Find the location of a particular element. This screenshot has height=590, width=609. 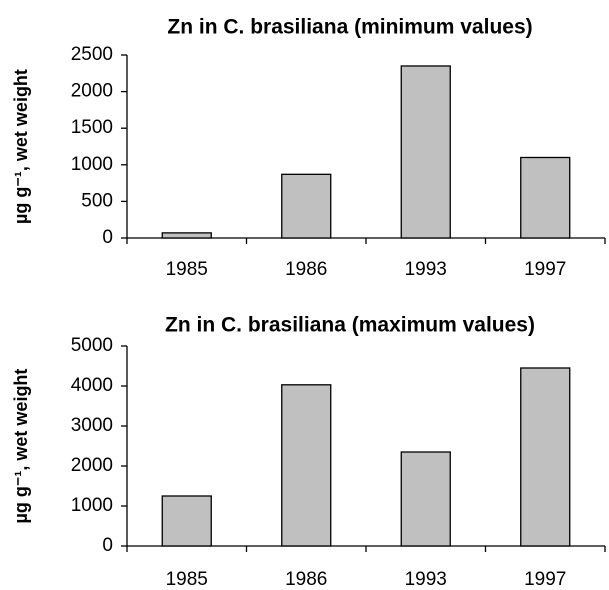

y-tick-label: 500 is located at coordinates (97, 200).